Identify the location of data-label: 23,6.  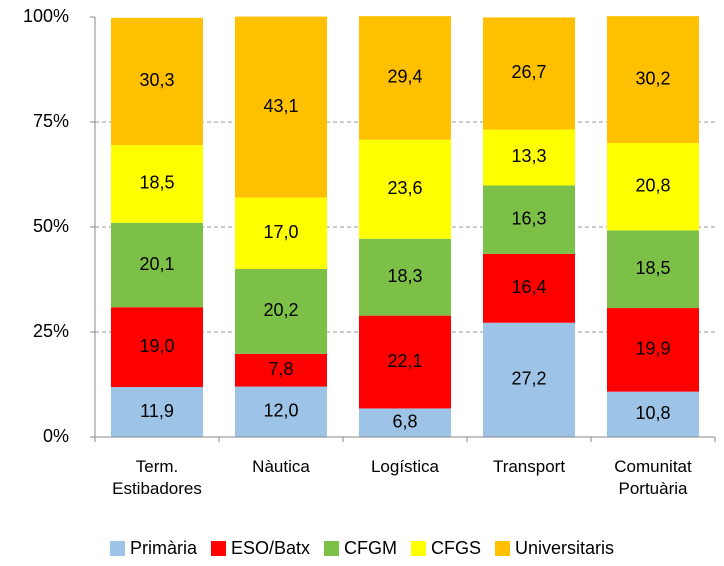
(404, 188).